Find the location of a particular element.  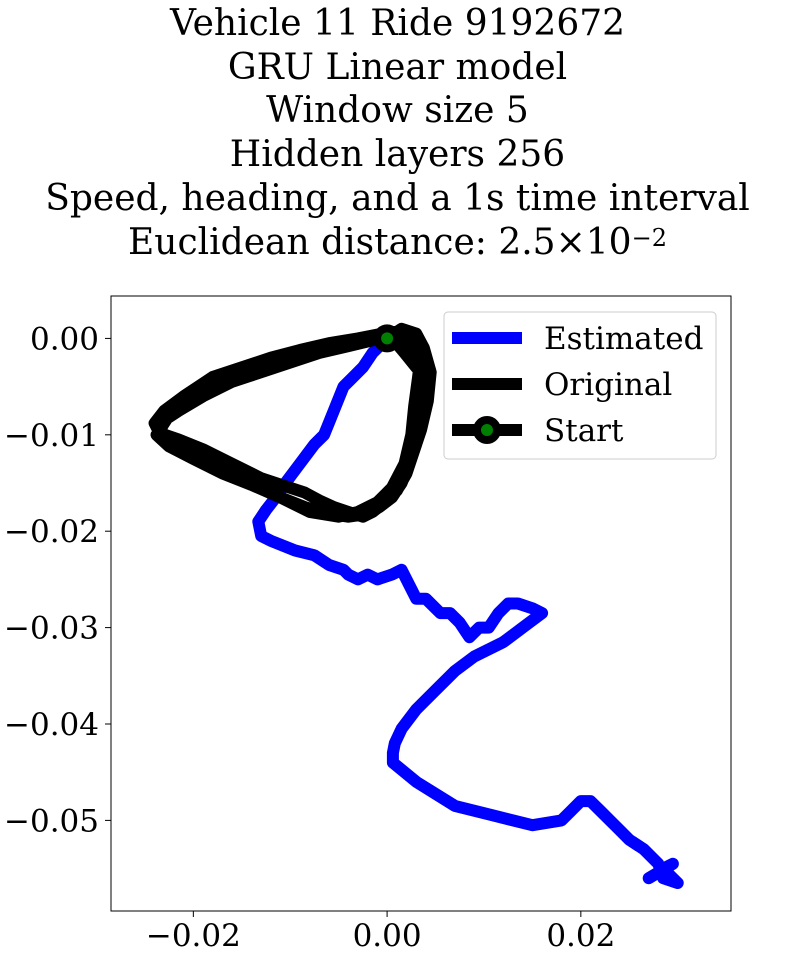

legend-label-start: Start is located at coordinates (584, 431).